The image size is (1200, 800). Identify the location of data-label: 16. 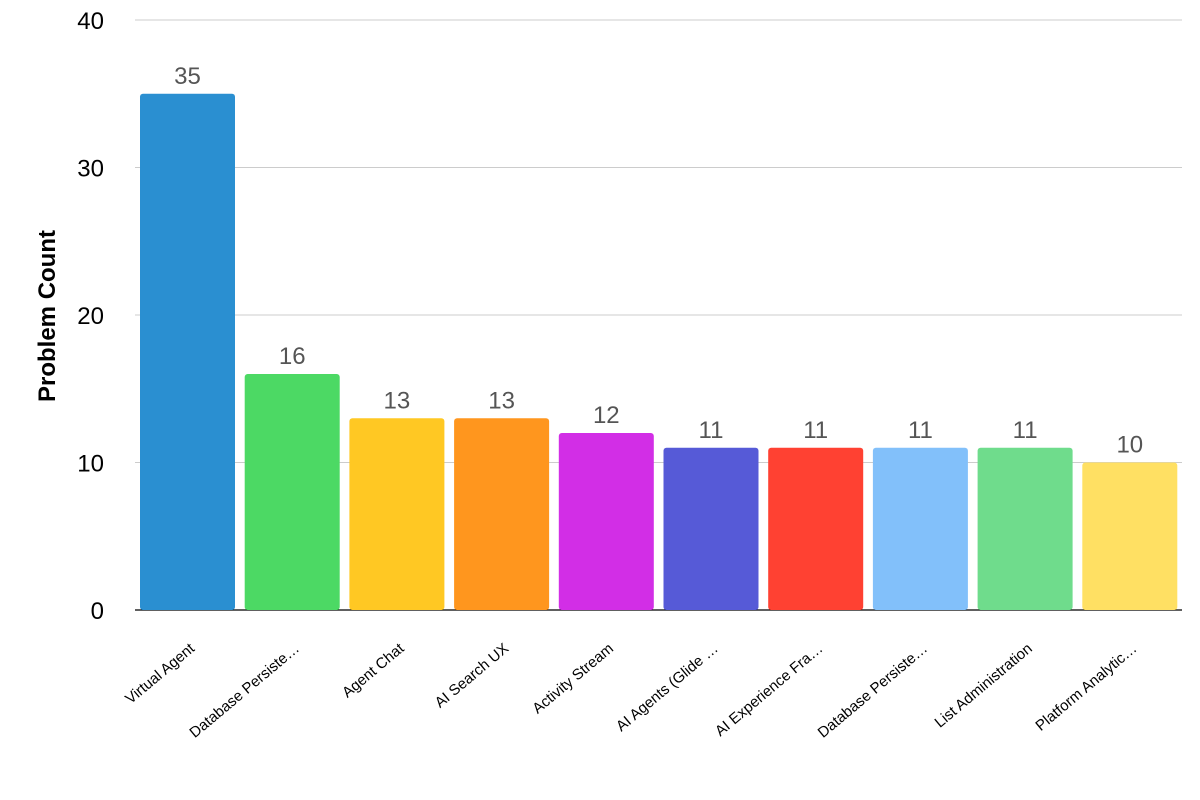
(292, 356).